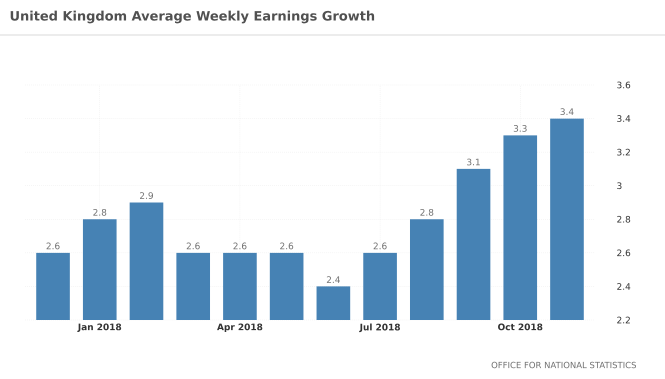 The image size is (665, 379). Describe the element at coordinates (623, 320) in the screenshot. I see `y-tick-label: 2.2` at that location.